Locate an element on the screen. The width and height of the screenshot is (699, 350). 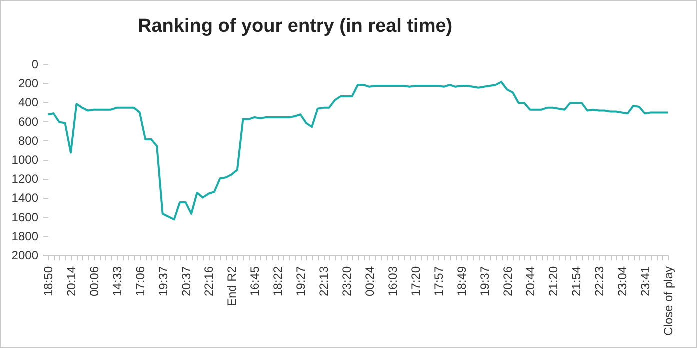
x-tick-label: 22:13 is located at coordinates (324, 281).